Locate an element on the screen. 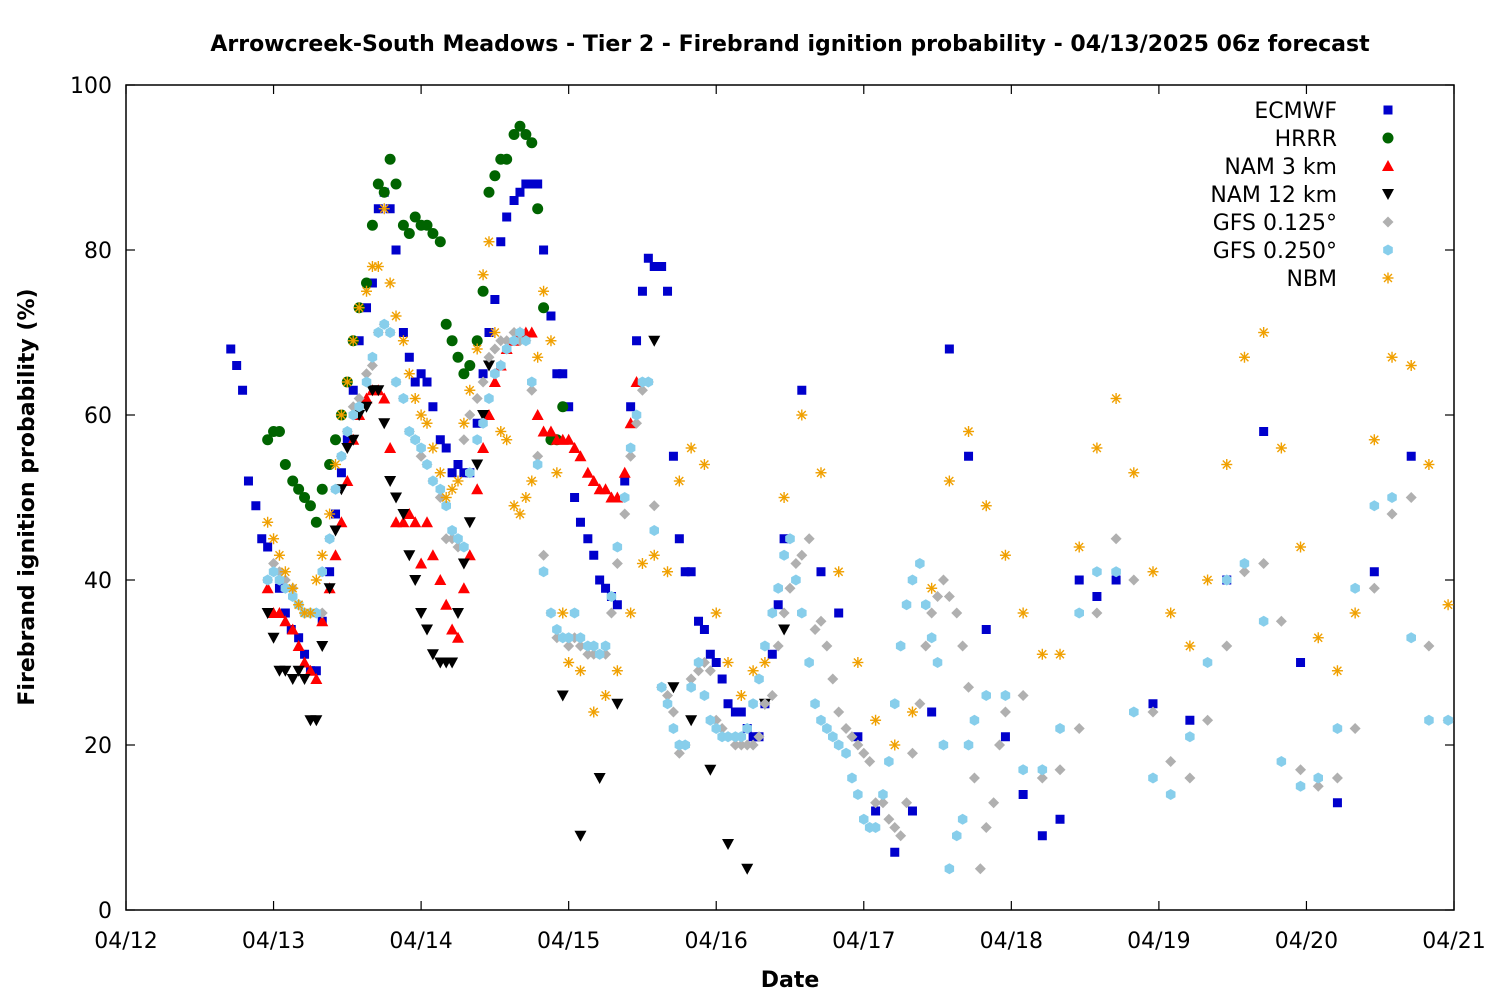  y-tick-label: 20 is located at coordinates (98, 746).